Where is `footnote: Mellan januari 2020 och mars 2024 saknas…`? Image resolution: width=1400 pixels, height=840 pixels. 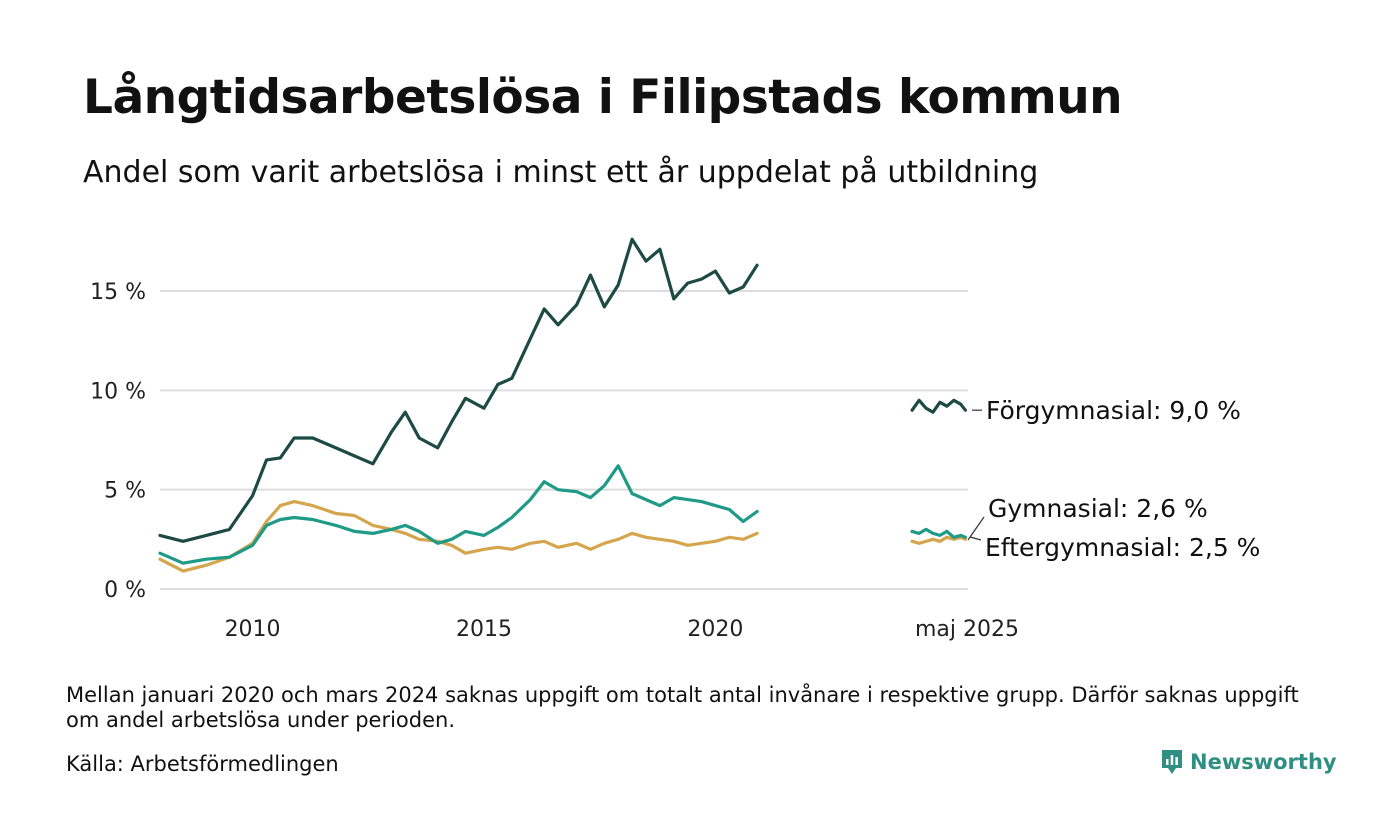 footnote: Mellan januari 2020 och mars 2024 saknas… is located at coordinates (682, 707).